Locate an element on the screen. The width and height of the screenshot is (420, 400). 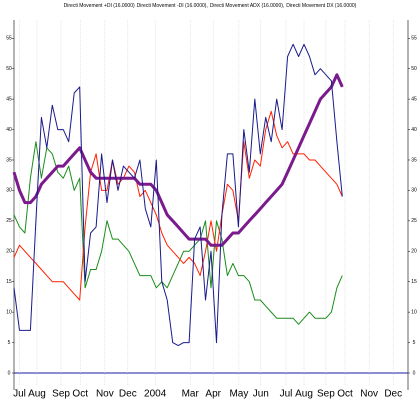
x-tick-label: 2004 is located at coordinates (155, 394).